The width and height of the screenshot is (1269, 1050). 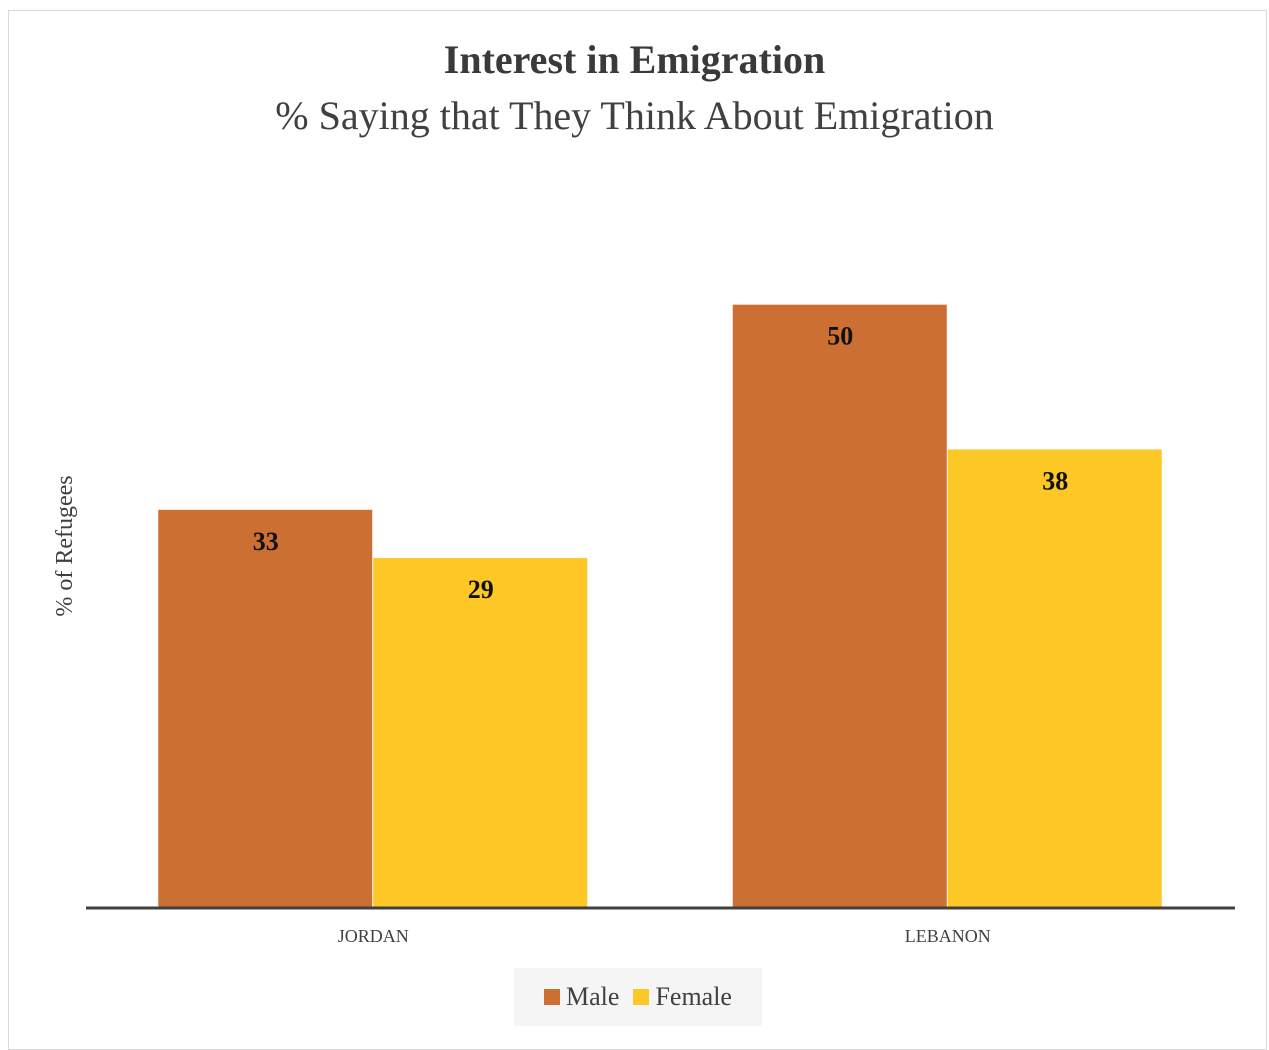 I want to click on x-tick-label-jordan: JORDAN, so click(x=373, y=936).